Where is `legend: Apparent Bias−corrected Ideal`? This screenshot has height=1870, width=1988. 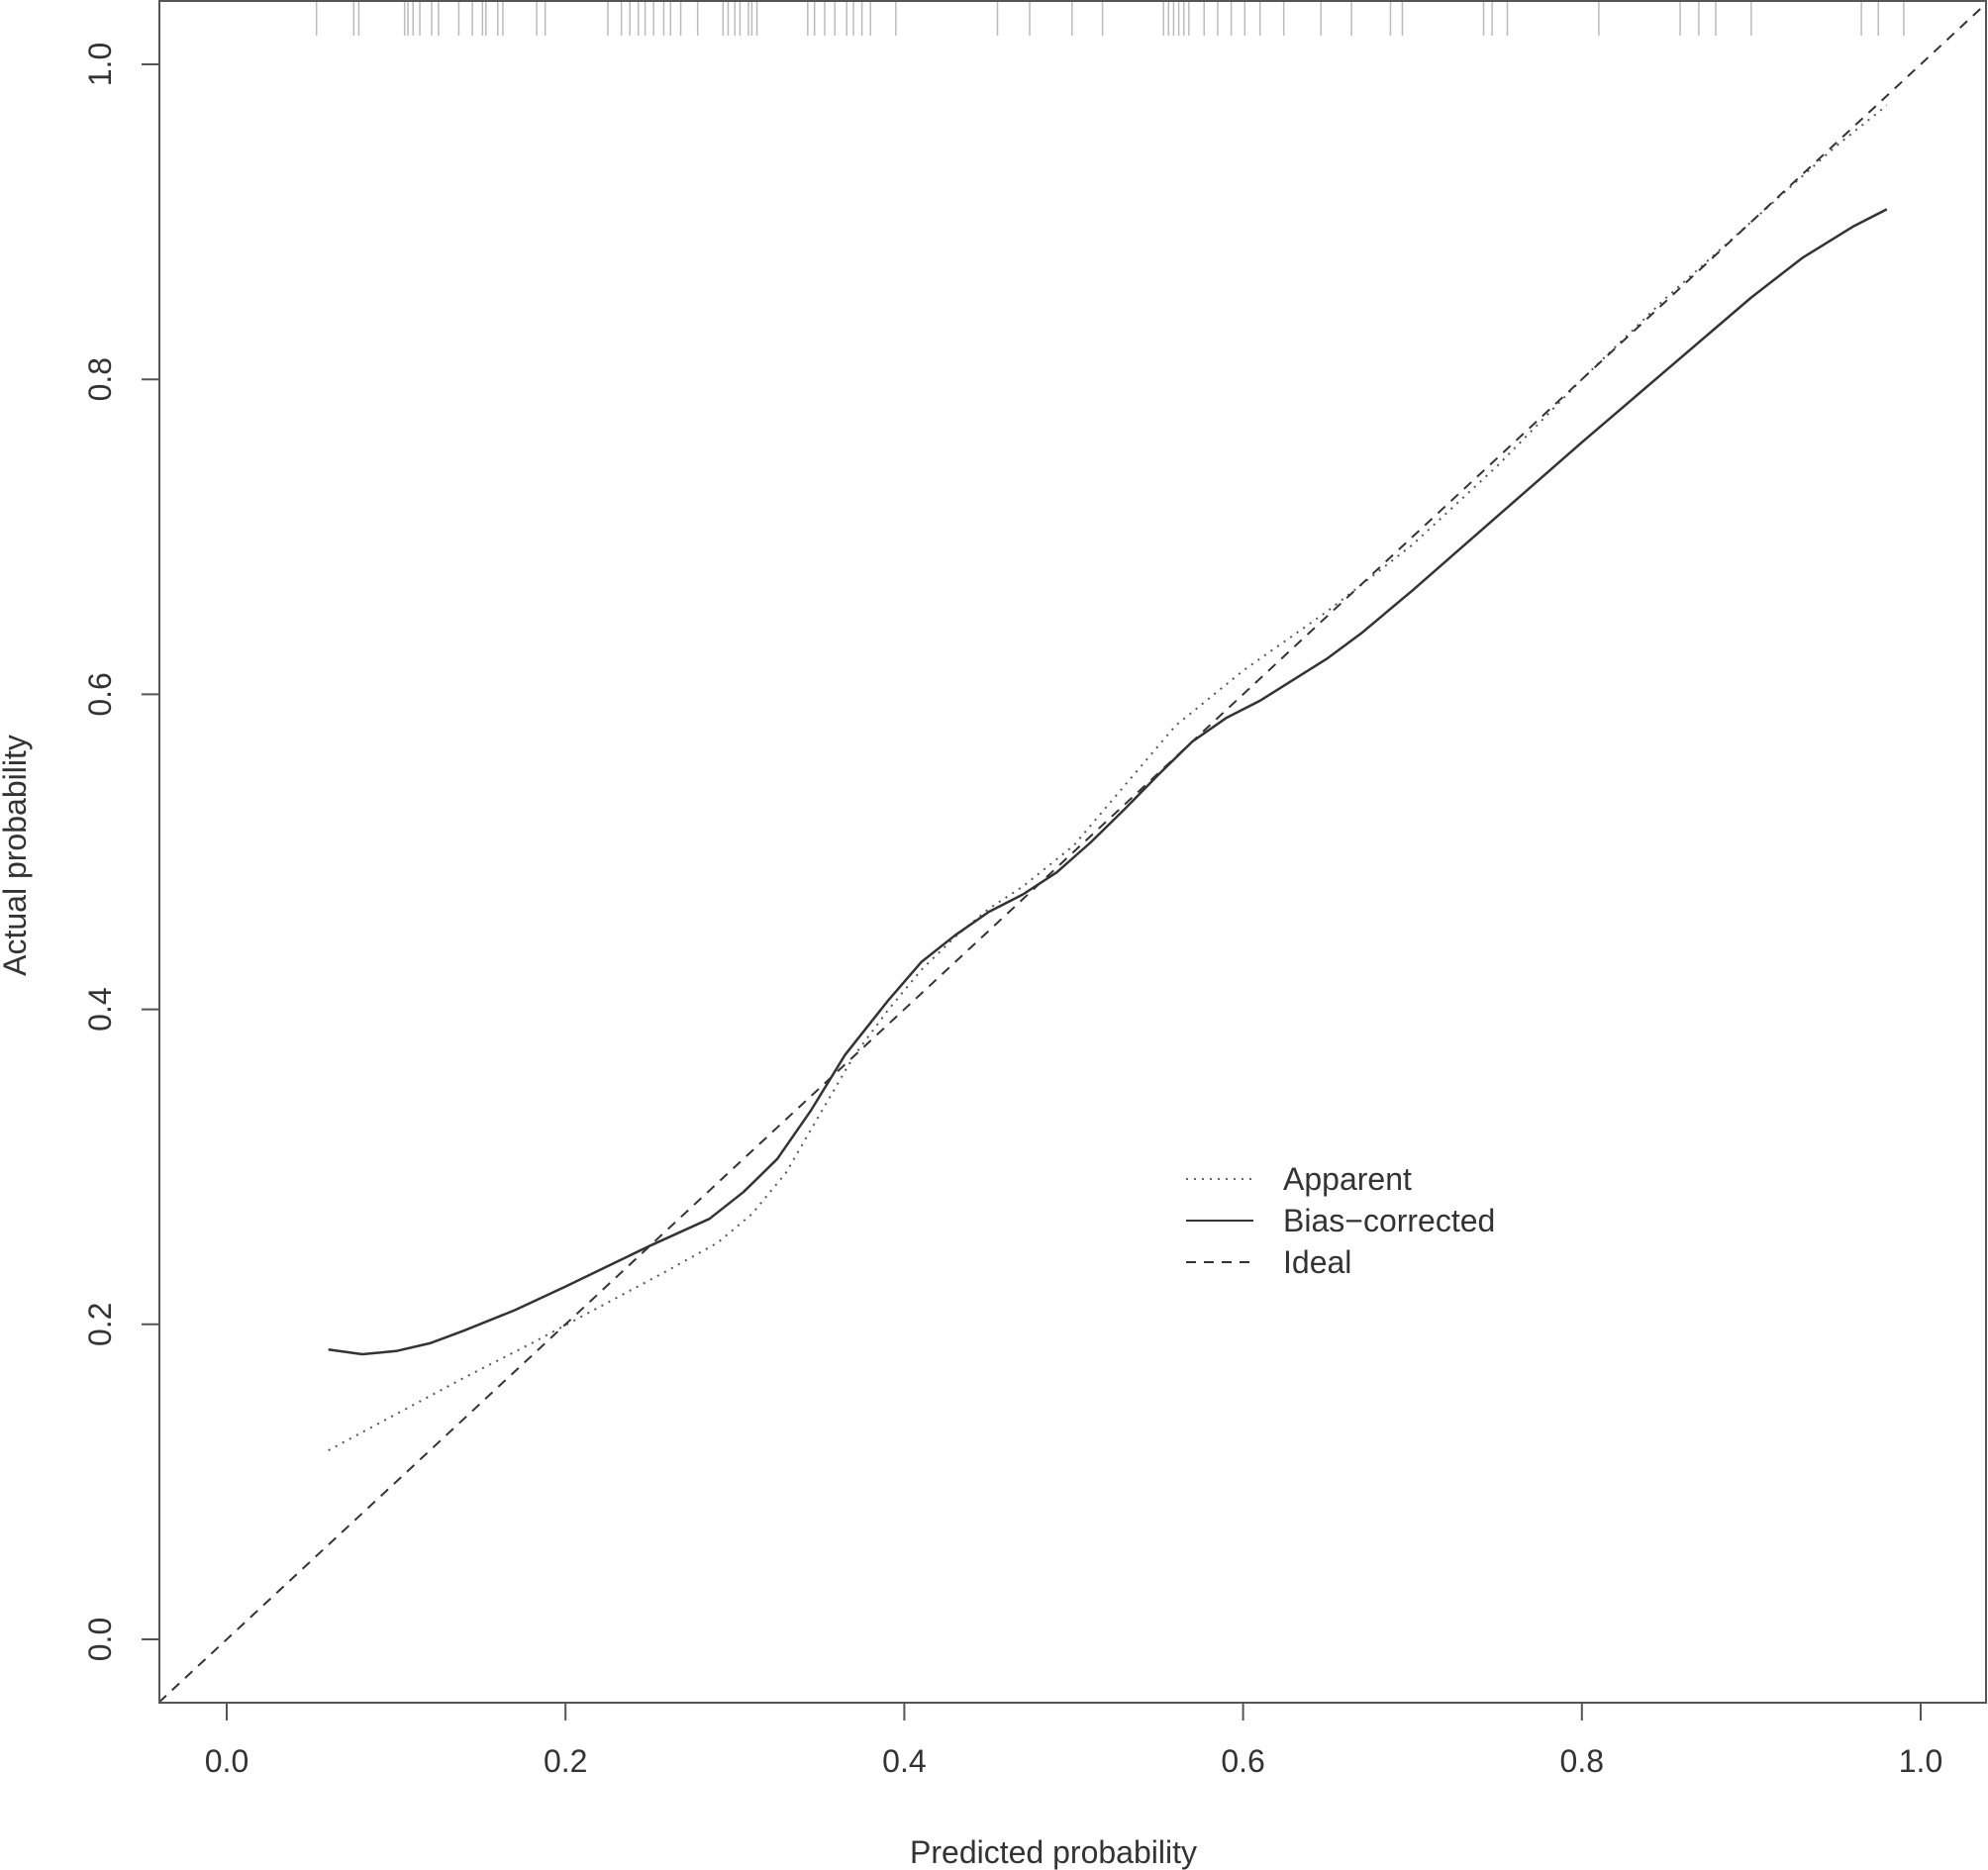
legend: Apparent Bias−corrected Ideal is located at coordinates (1340, 1221).